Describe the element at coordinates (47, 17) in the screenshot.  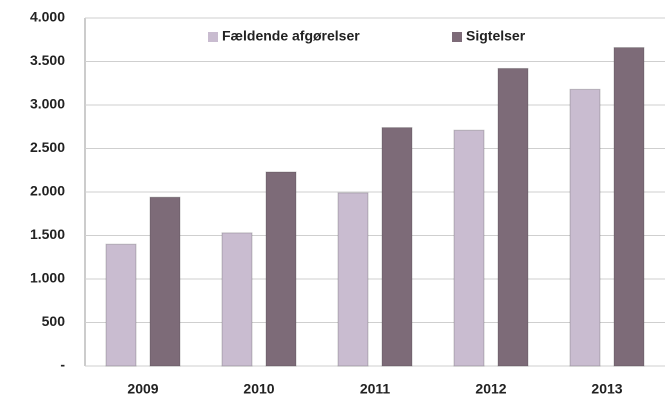
I see `y-tick-label: 4.000` at that location.